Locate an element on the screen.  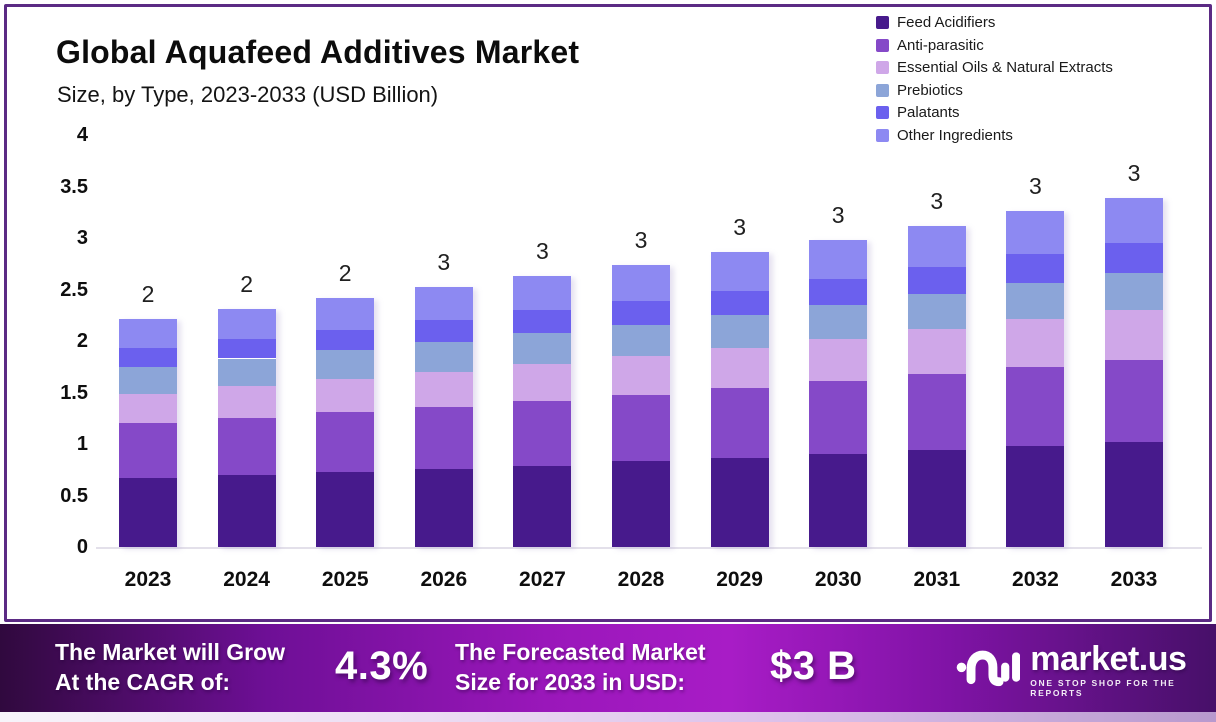
y-axis-tick-label: 3 is located at coordinates (82, 238).